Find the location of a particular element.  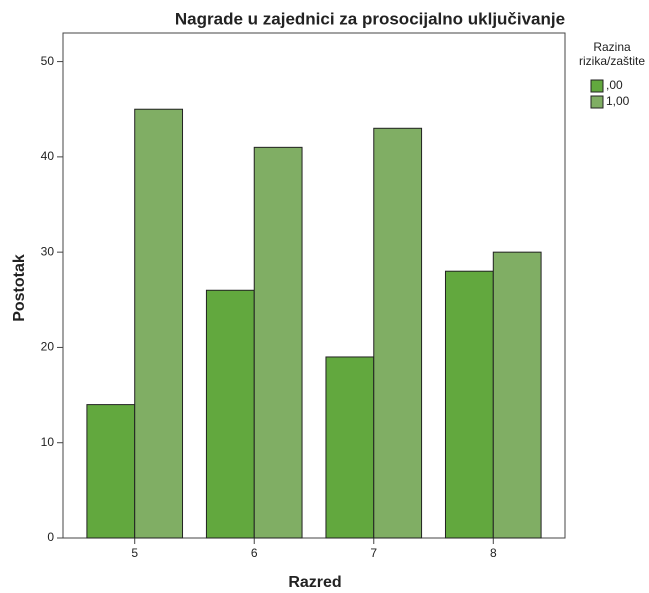

legend-title: Razina is located at coordinates (612, 47).